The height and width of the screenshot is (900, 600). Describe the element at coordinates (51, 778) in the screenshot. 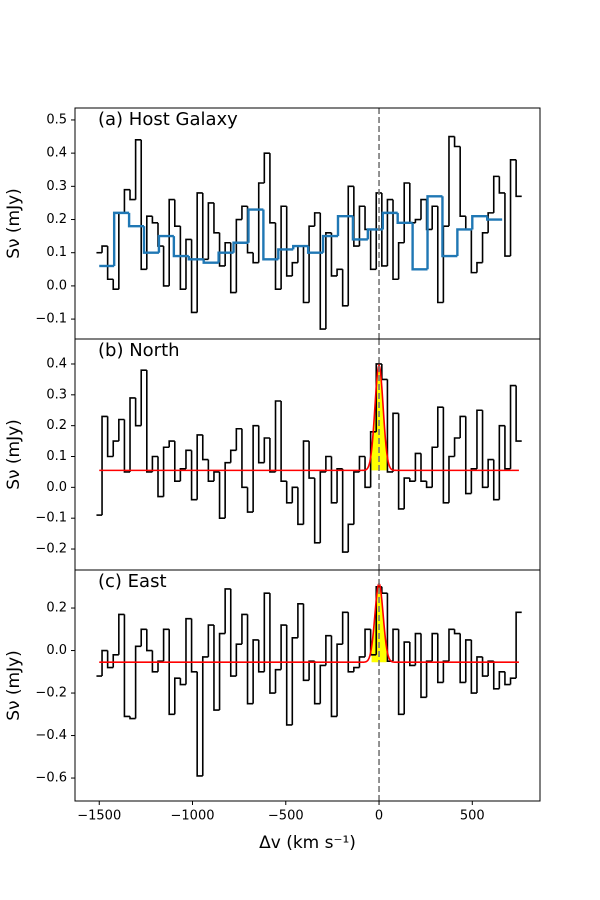

I see `y-tick-label: −0.6` at that location.